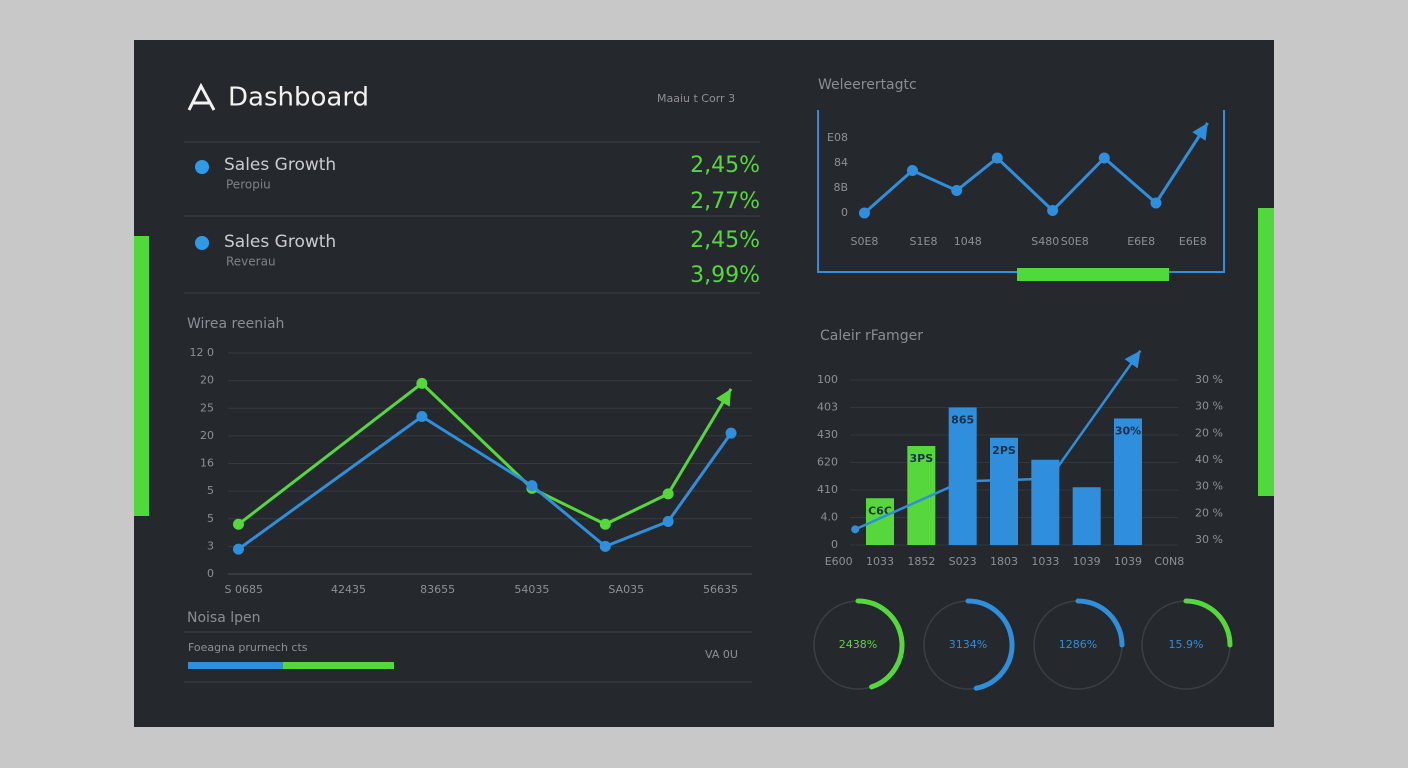 Image resolution: width=1408 pixels, height=768 pixels. I want to click on section-title: Noisa lpen, so click(224, 618).